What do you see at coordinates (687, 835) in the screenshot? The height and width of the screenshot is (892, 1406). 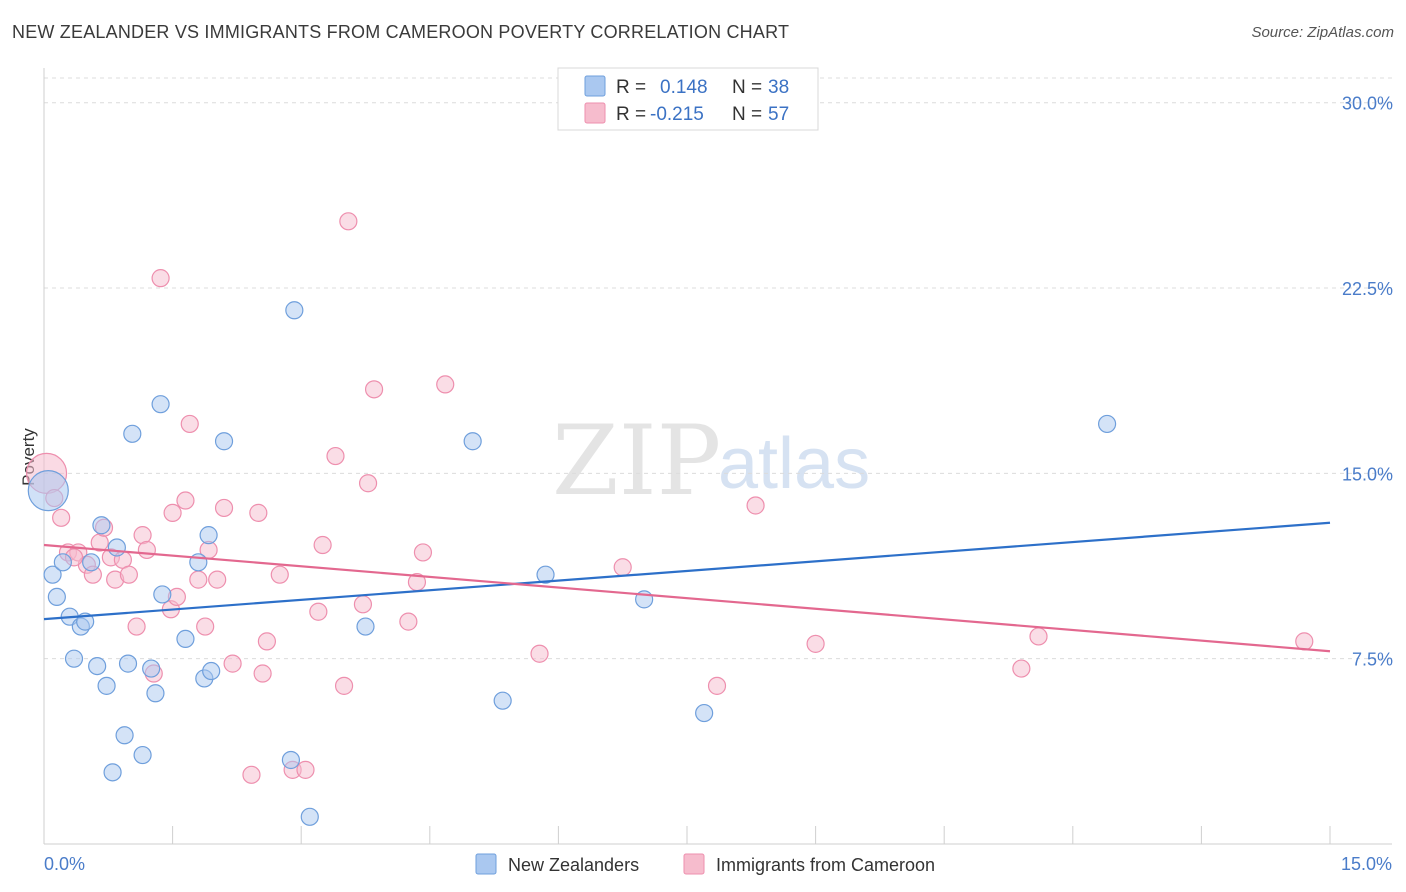 I see `x-ticks` at bounding box center [687, 835].